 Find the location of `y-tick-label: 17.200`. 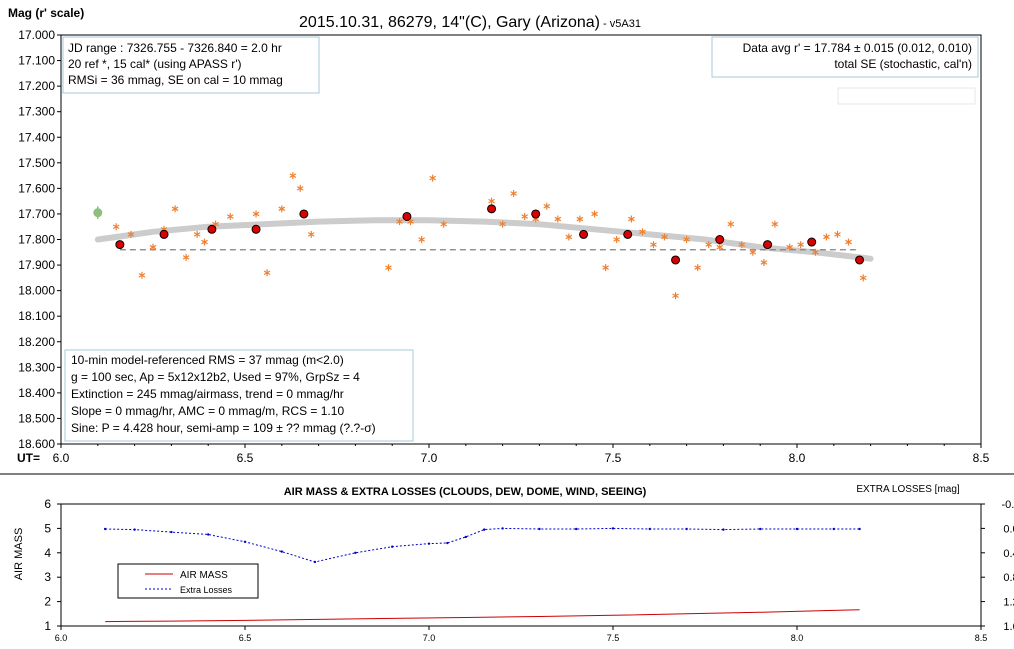

y-tick-label: 17.200 is located at coordinates (36, 86).